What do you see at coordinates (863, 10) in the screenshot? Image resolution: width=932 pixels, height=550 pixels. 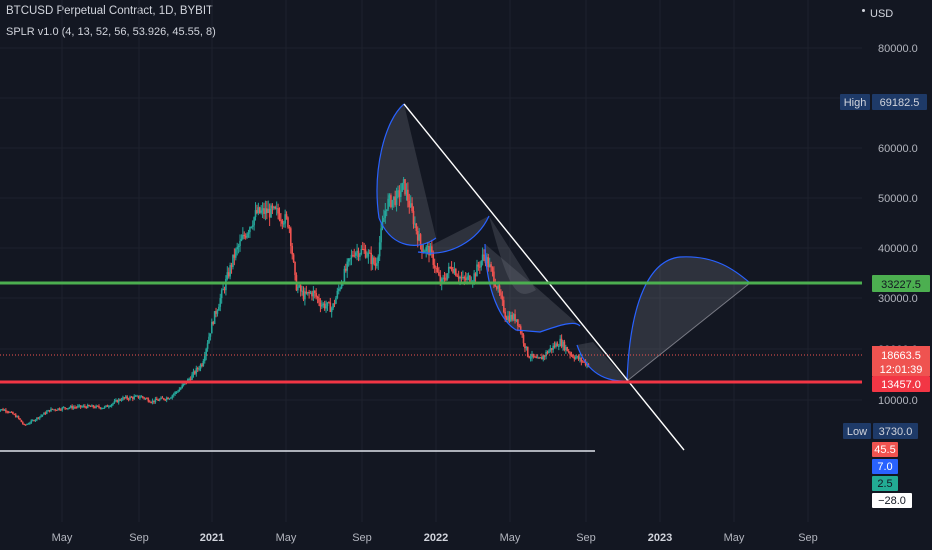 I see `menu-dot-icon` at bounding box center [863, 10].